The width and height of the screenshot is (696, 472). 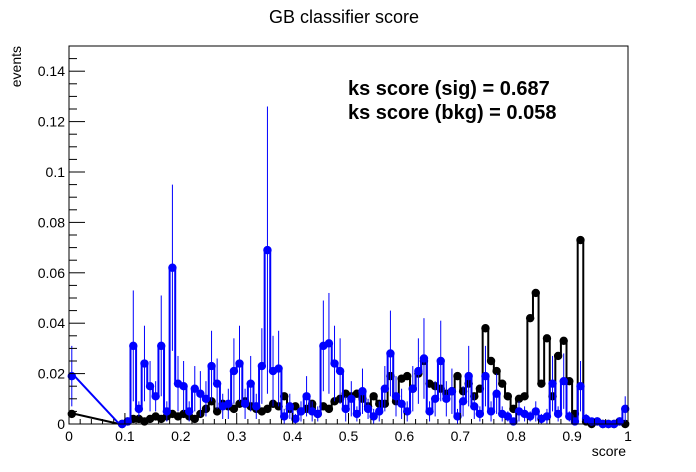 What do you see at coordinates (293, 436) in the screenshot?
I see `x-tick-label: 0.4` at bounding box center [293, 436].